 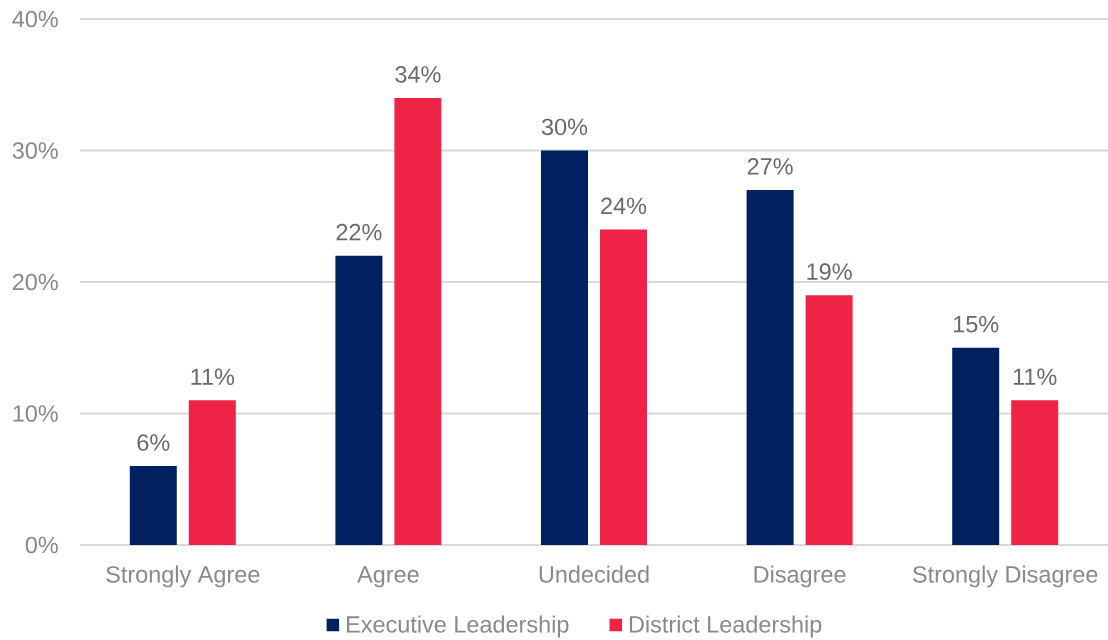 What do you see at coordinates (359, 232) in the screenshot?
I see `data-label: 22%` at bounding box center [359, 232].